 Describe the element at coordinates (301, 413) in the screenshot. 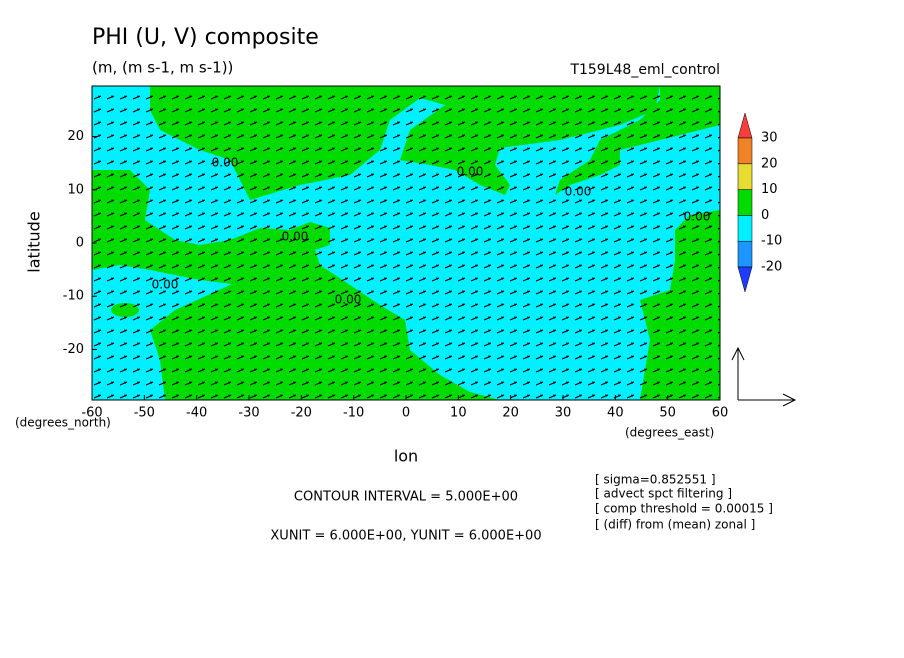

I see `x-tick-label: -20` at that location.